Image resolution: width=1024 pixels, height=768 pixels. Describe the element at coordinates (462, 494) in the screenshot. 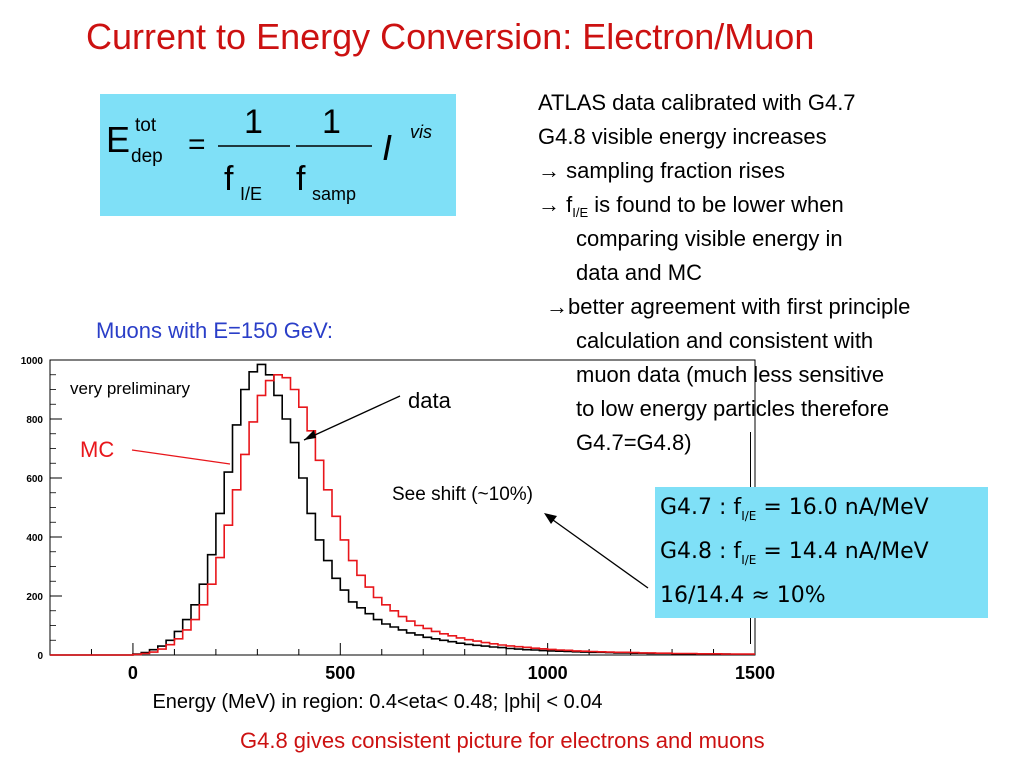

I see `shift-label: See shift (~10%)` at that location.